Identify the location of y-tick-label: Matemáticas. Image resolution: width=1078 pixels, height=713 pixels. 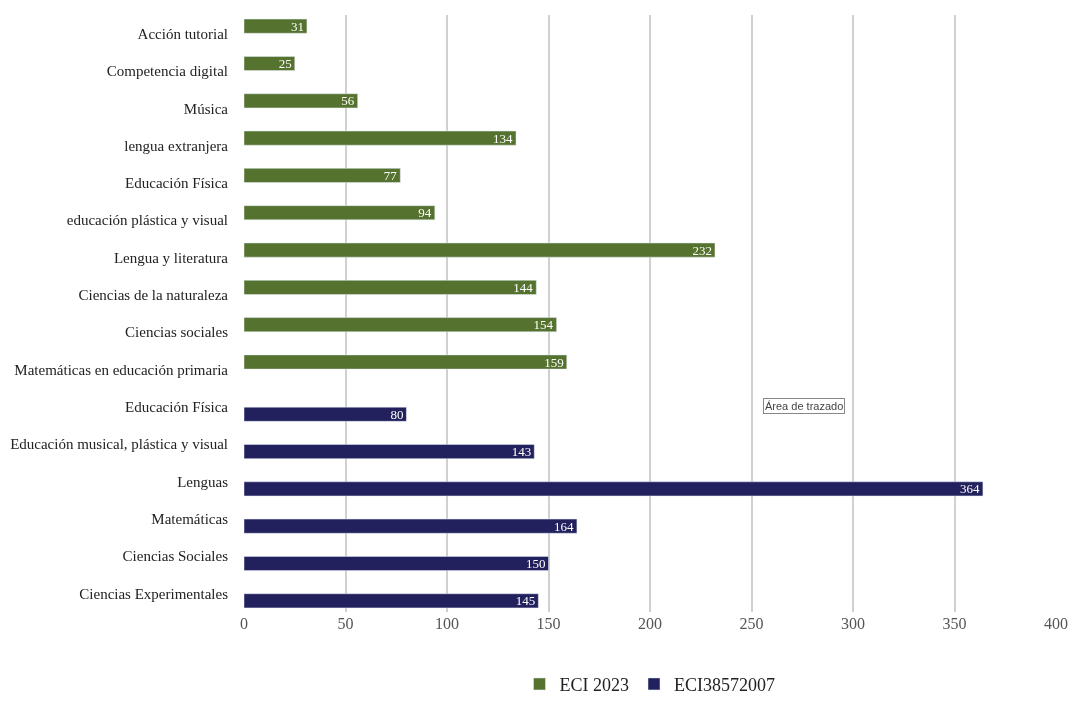
(190, 518).